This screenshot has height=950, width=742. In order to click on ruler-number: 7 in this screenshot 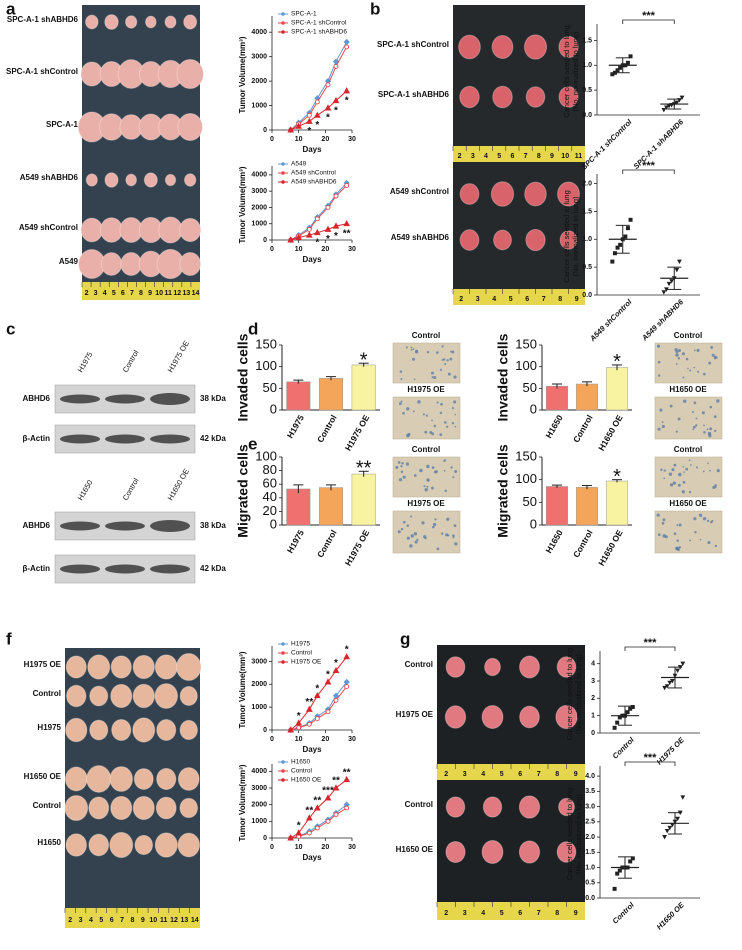, I will do `click(132, 293)`.